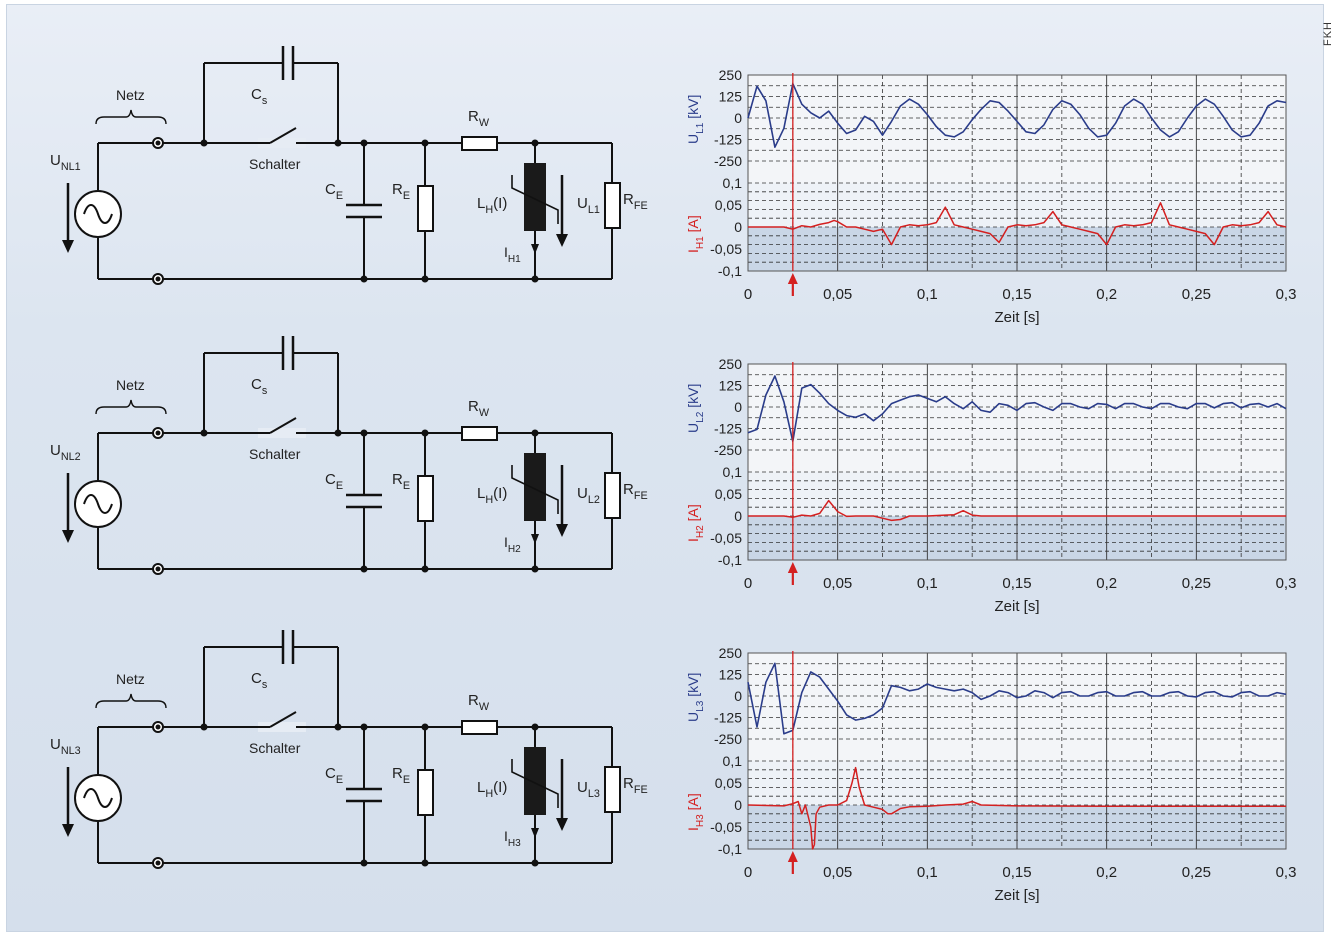 The width and height of the screenshot is (1338, 935). Describe the element at coordinates (479, 727) in the screenshot. I see `resistor-rw` at that location.